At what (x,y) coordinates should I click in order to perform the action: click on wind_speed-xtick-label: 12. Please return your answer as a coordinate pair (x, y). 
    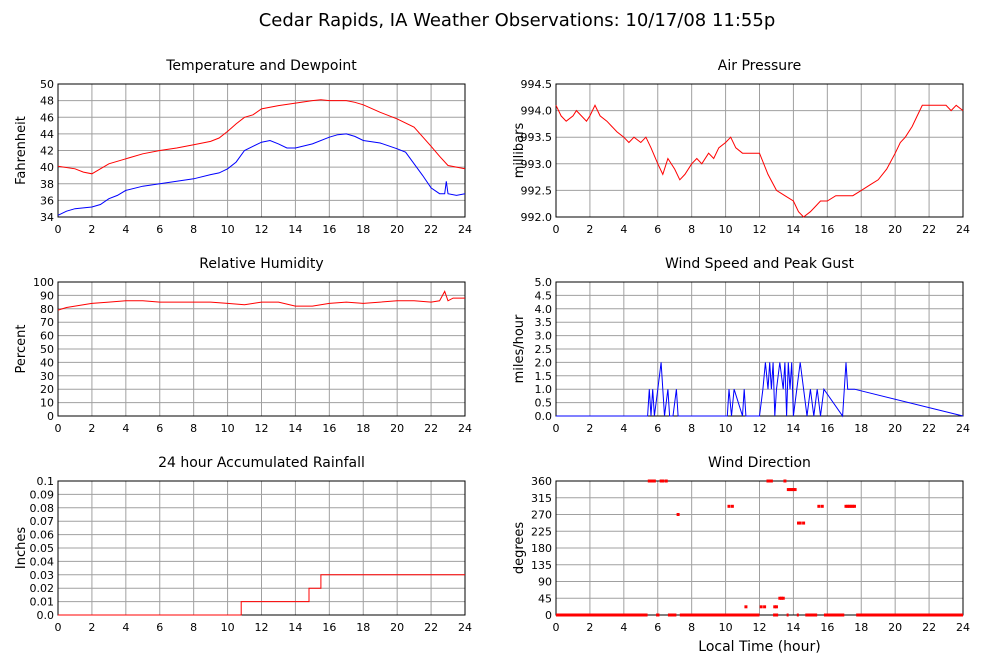
    Looking at the image, I should click on (760, 428).